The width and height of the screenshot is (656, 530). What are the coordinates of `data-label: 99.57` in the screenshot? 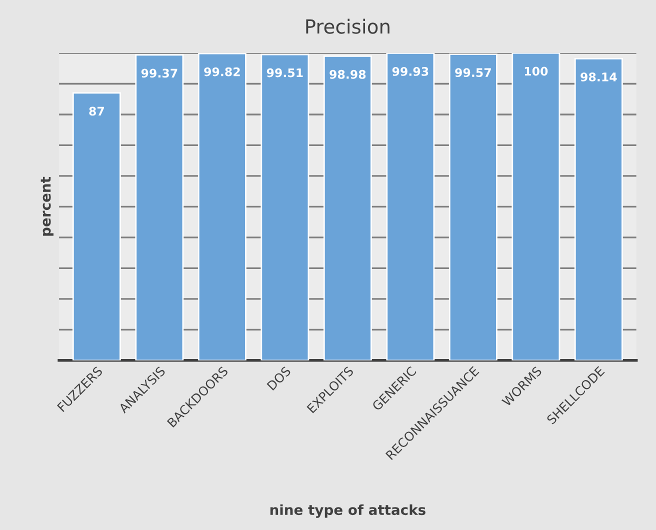 It's located at (473, 73).